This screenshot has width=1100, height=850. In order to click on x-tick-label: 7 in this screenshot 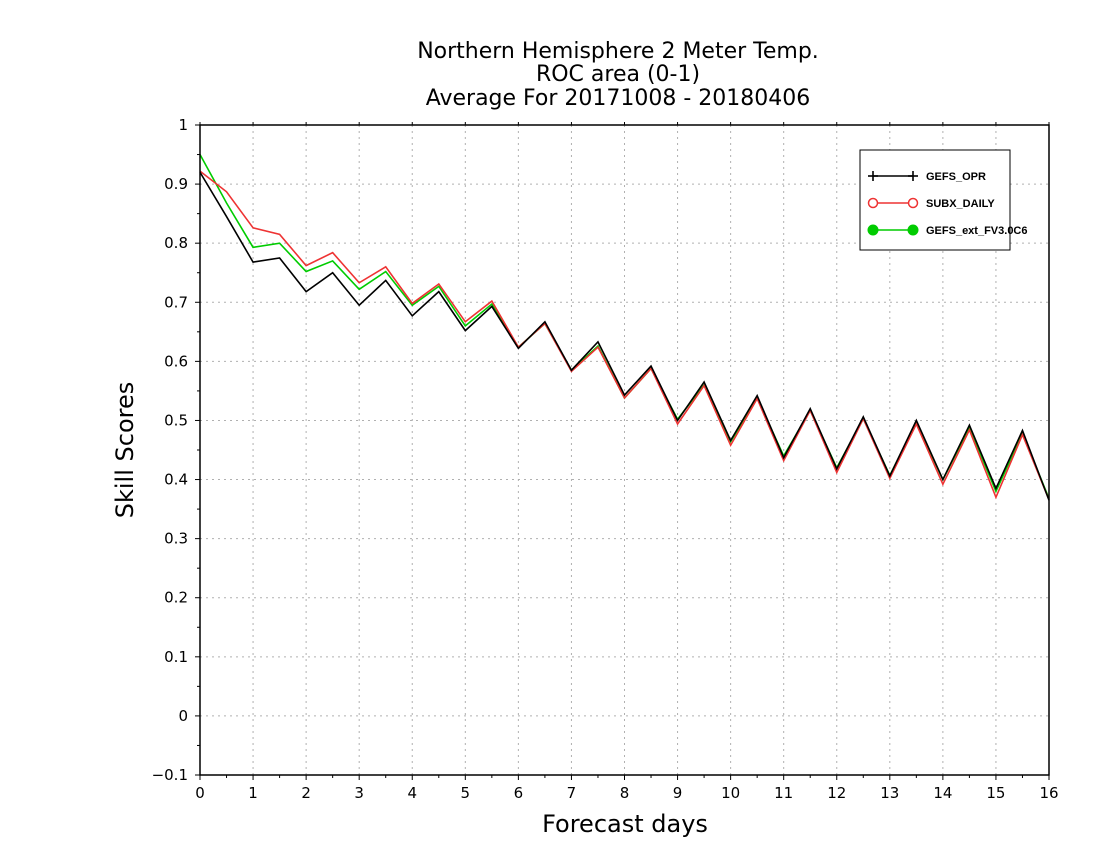, I will do `click(572, 793)`.